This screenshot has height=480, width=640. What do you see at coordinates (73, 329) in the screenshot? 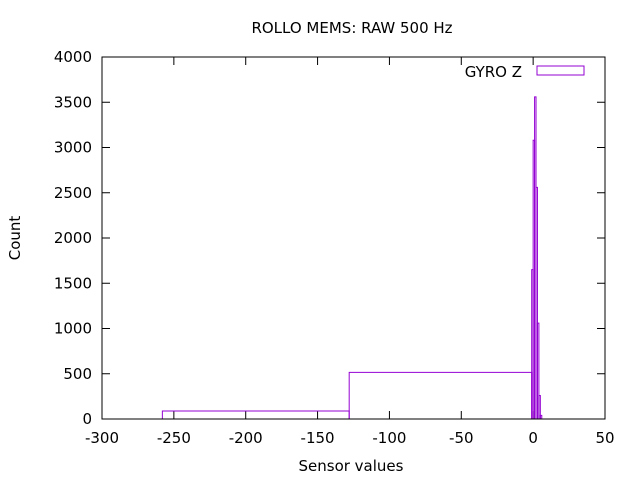
I see `y-tick-label: 1000` at bounding box center [73, 329].